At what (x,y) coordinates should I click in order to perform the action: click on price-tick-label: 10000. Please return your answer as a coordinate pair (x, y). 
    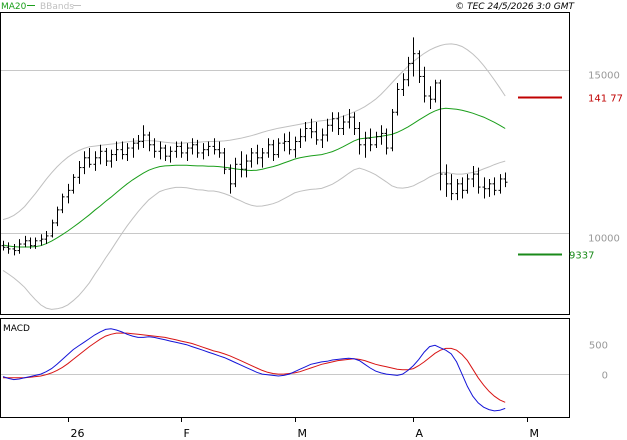
    Looking at the image, I should click on (604, 239).